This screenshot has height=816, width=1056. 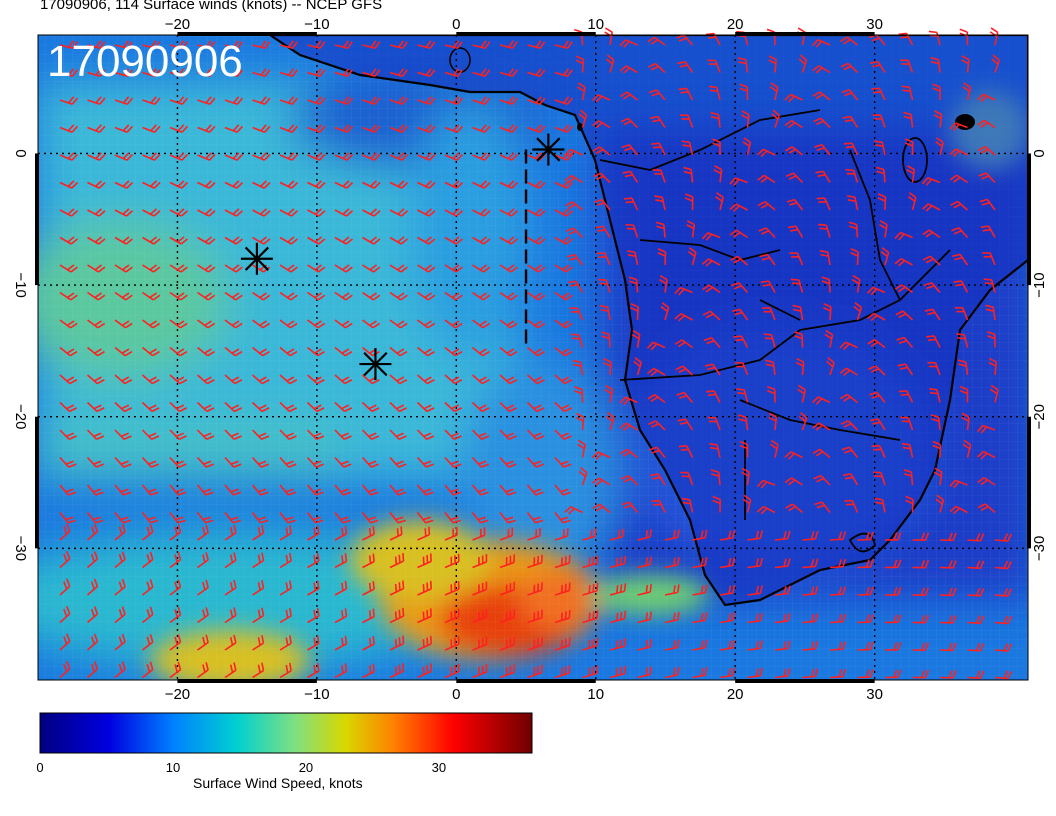 I want to click on lon-tick-label: 0, so click(x=456, y=24).